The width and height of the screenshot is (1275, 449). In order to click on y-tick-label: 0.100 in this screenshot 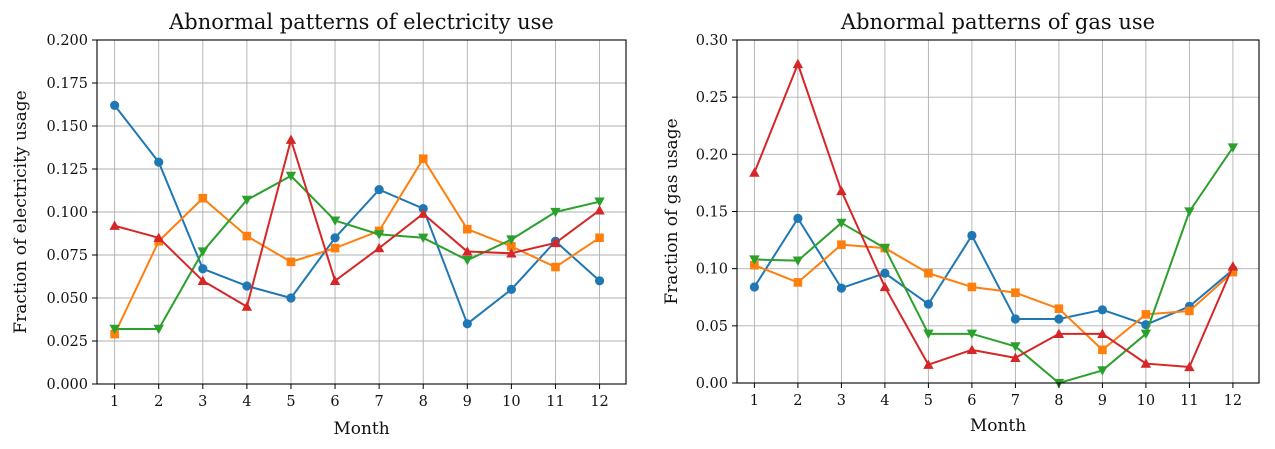, I will do `click(67, 213)`.